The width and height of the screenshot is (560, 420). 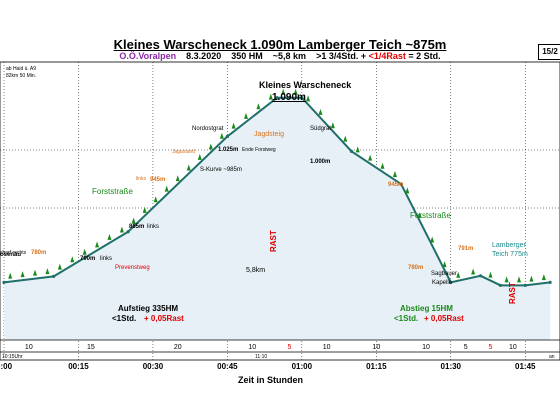 What do you see at coordinates (157, 180) in the screenshot?
I see `elev-945-up: 945m` at bounding box center [157, 180].